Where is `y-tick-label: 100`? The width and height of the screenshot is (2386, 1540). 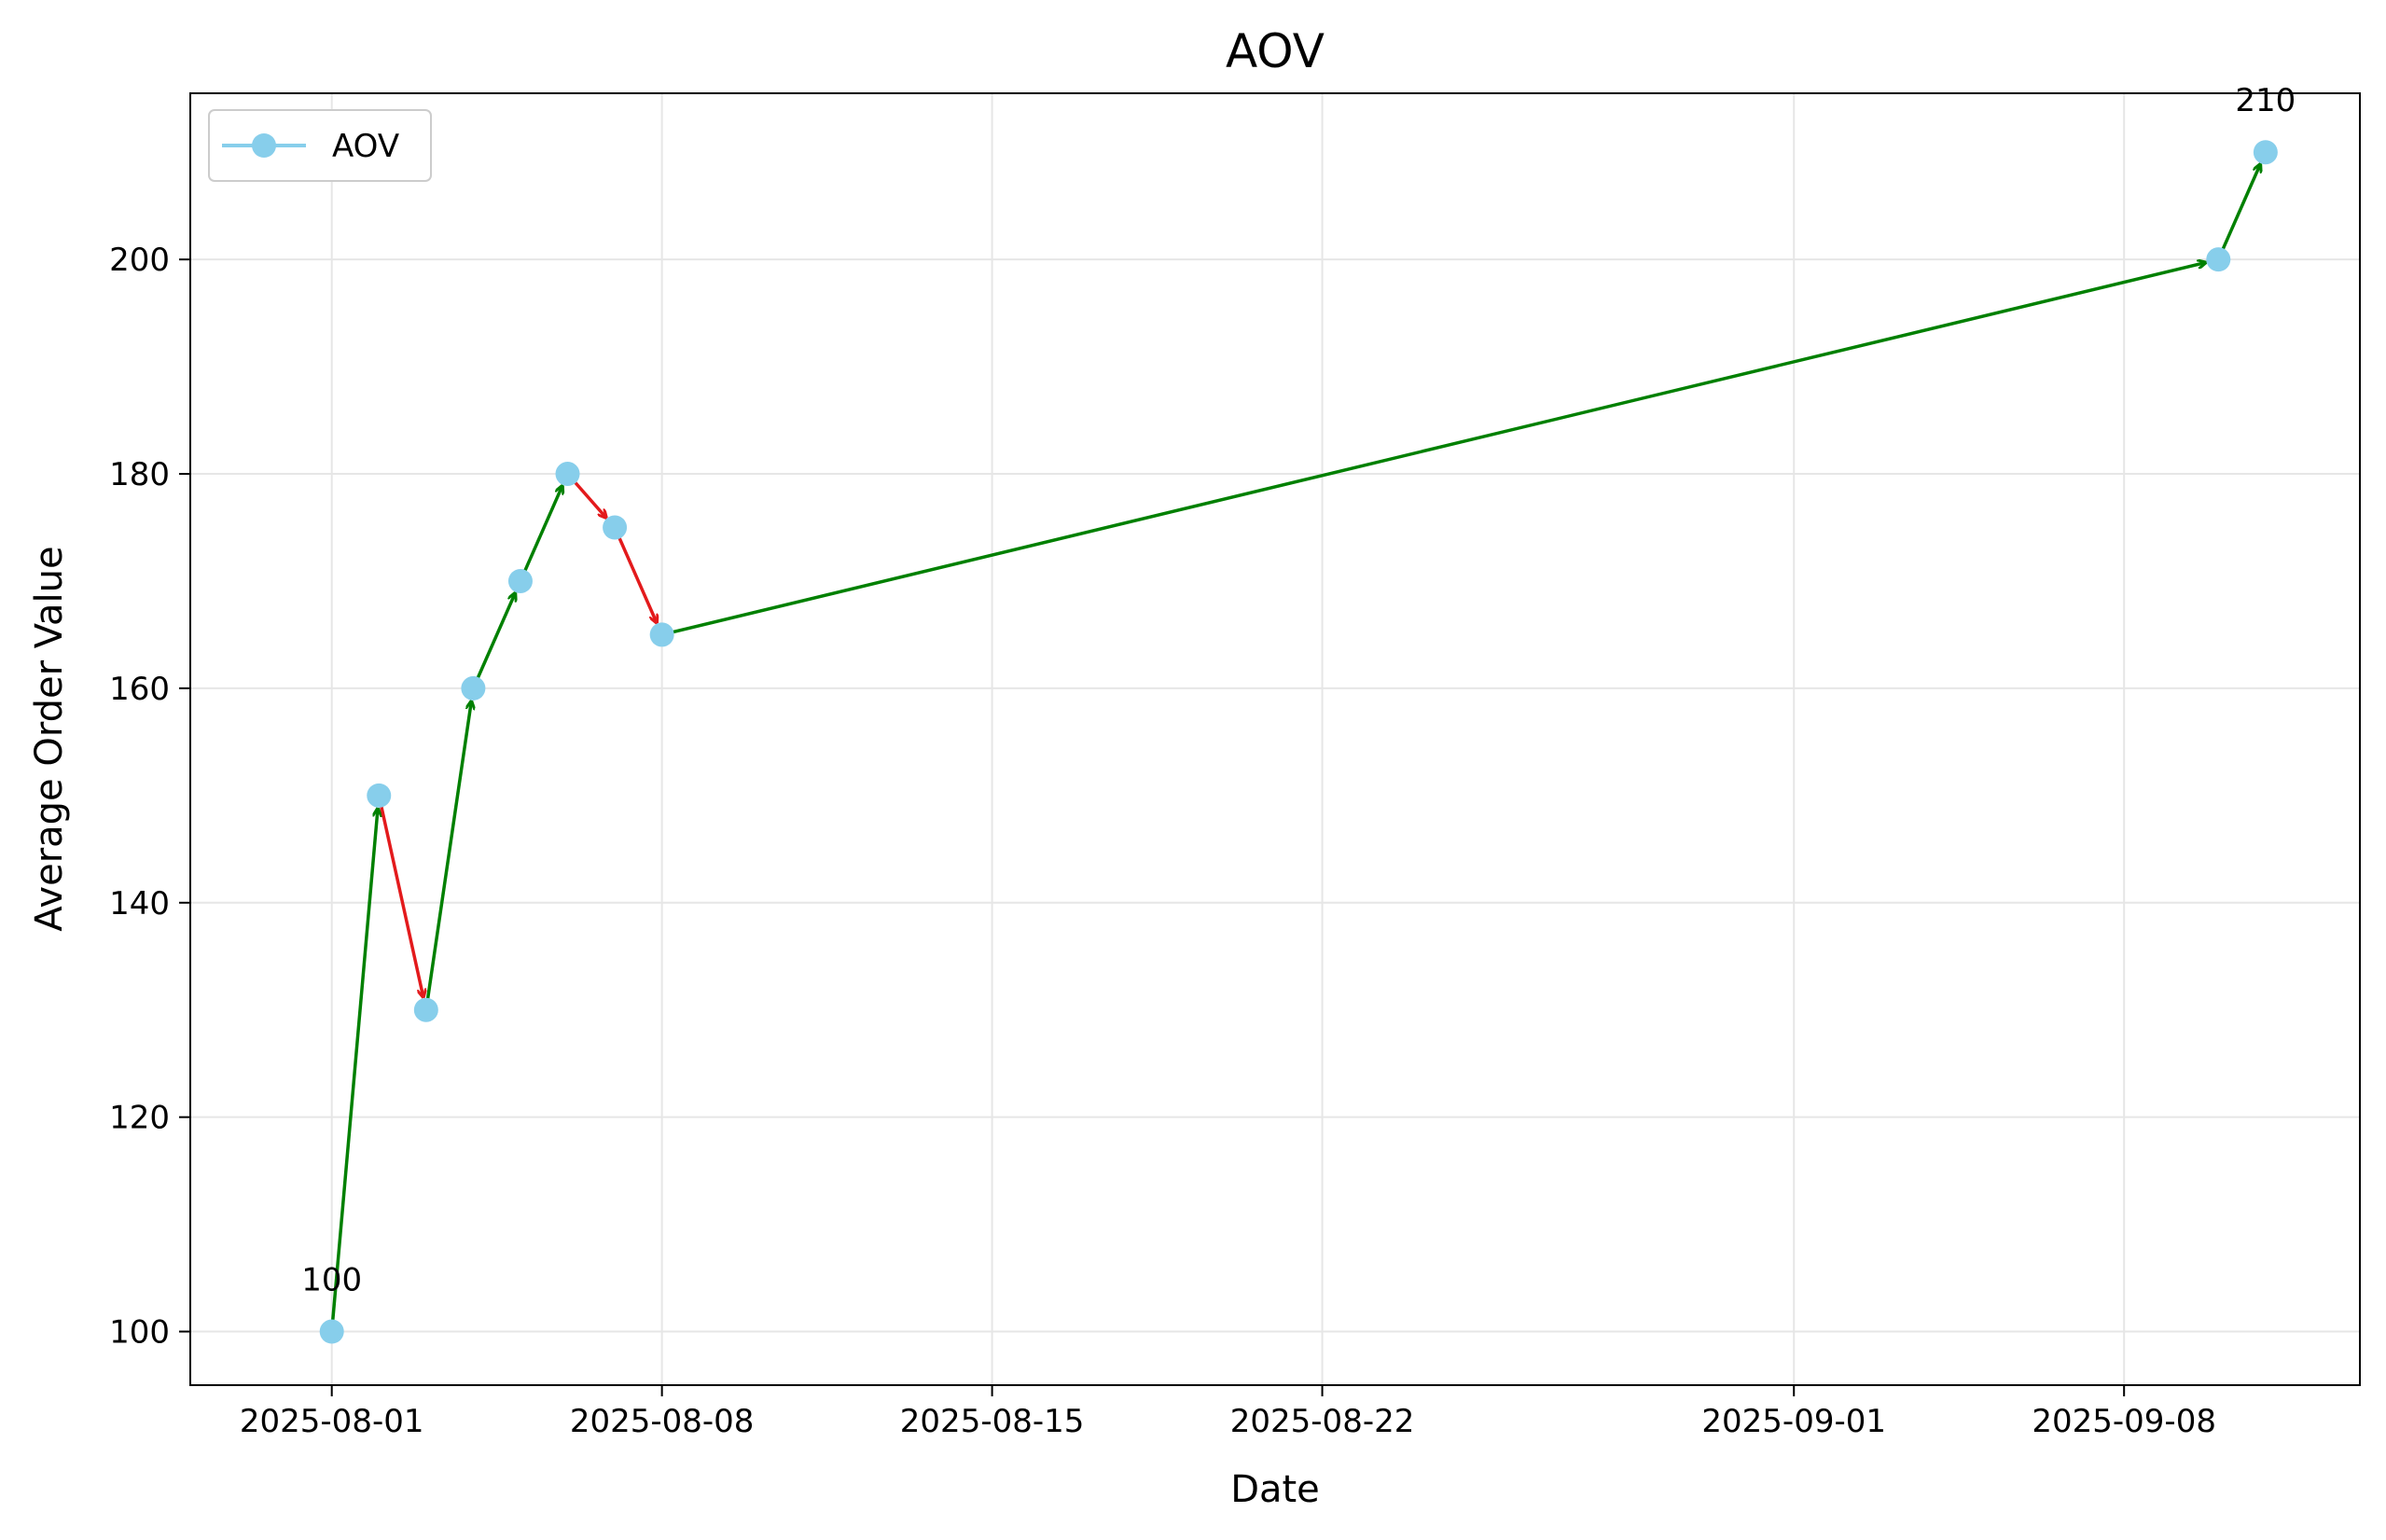
y-tick-label: 100 is located at coordinates (139, 1333).